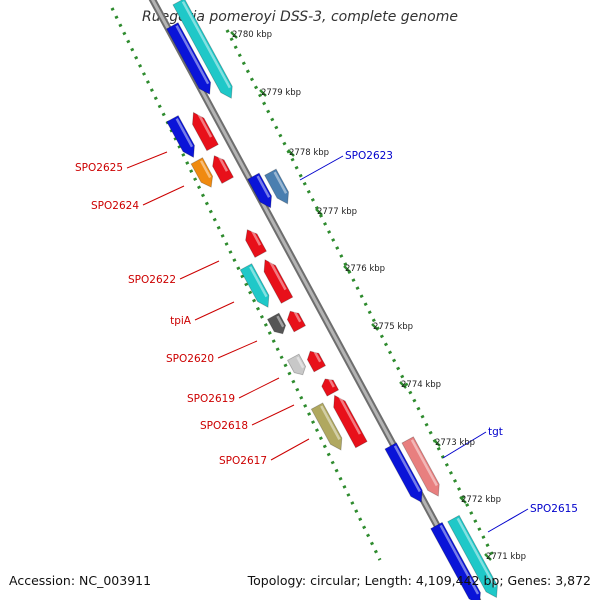 This screenshot has width=600, height=600. I want to click on gene-label: SPO2623, so click(369, 156).